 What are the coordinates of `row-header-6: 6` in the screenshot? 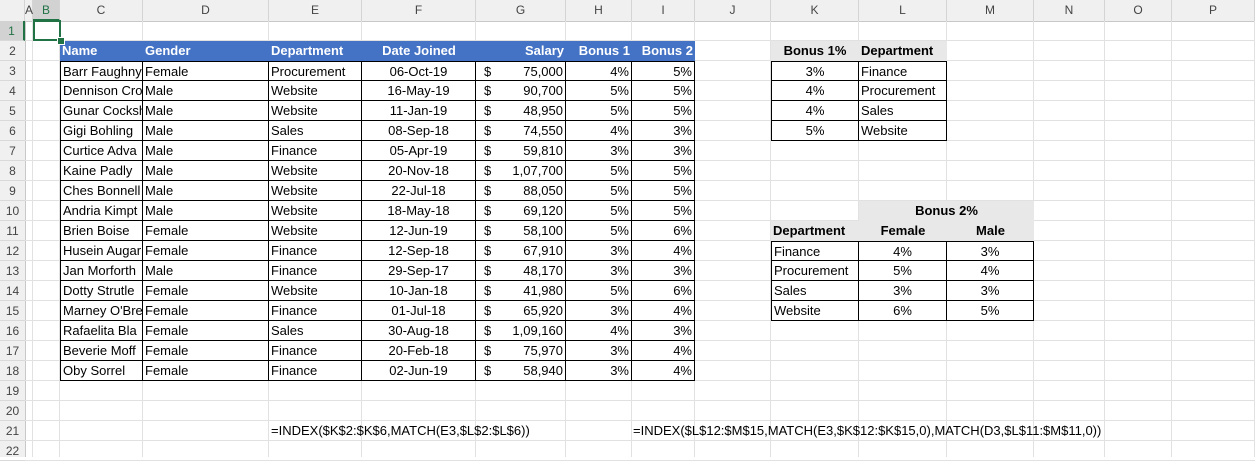 It's located at (12, 131).